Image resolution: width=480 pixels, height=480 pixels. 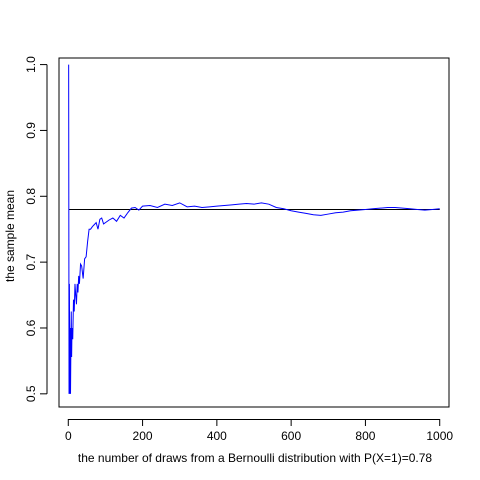 I want to click on x-tick-label: 0, so click(x=68, y=436).